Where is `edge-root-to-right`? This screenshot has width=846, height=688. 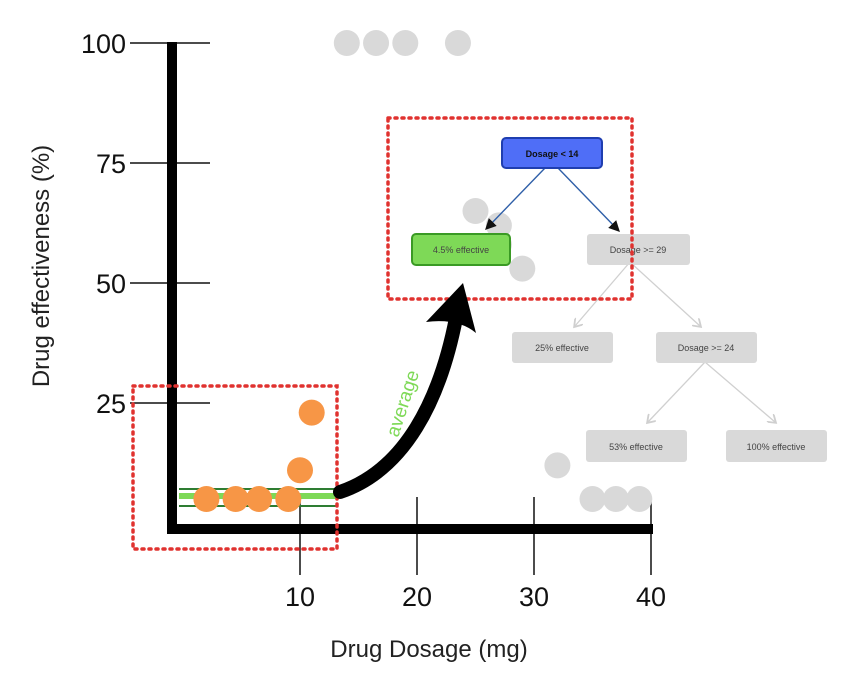 edge-root-to-right is located at coordinates (588, 199).